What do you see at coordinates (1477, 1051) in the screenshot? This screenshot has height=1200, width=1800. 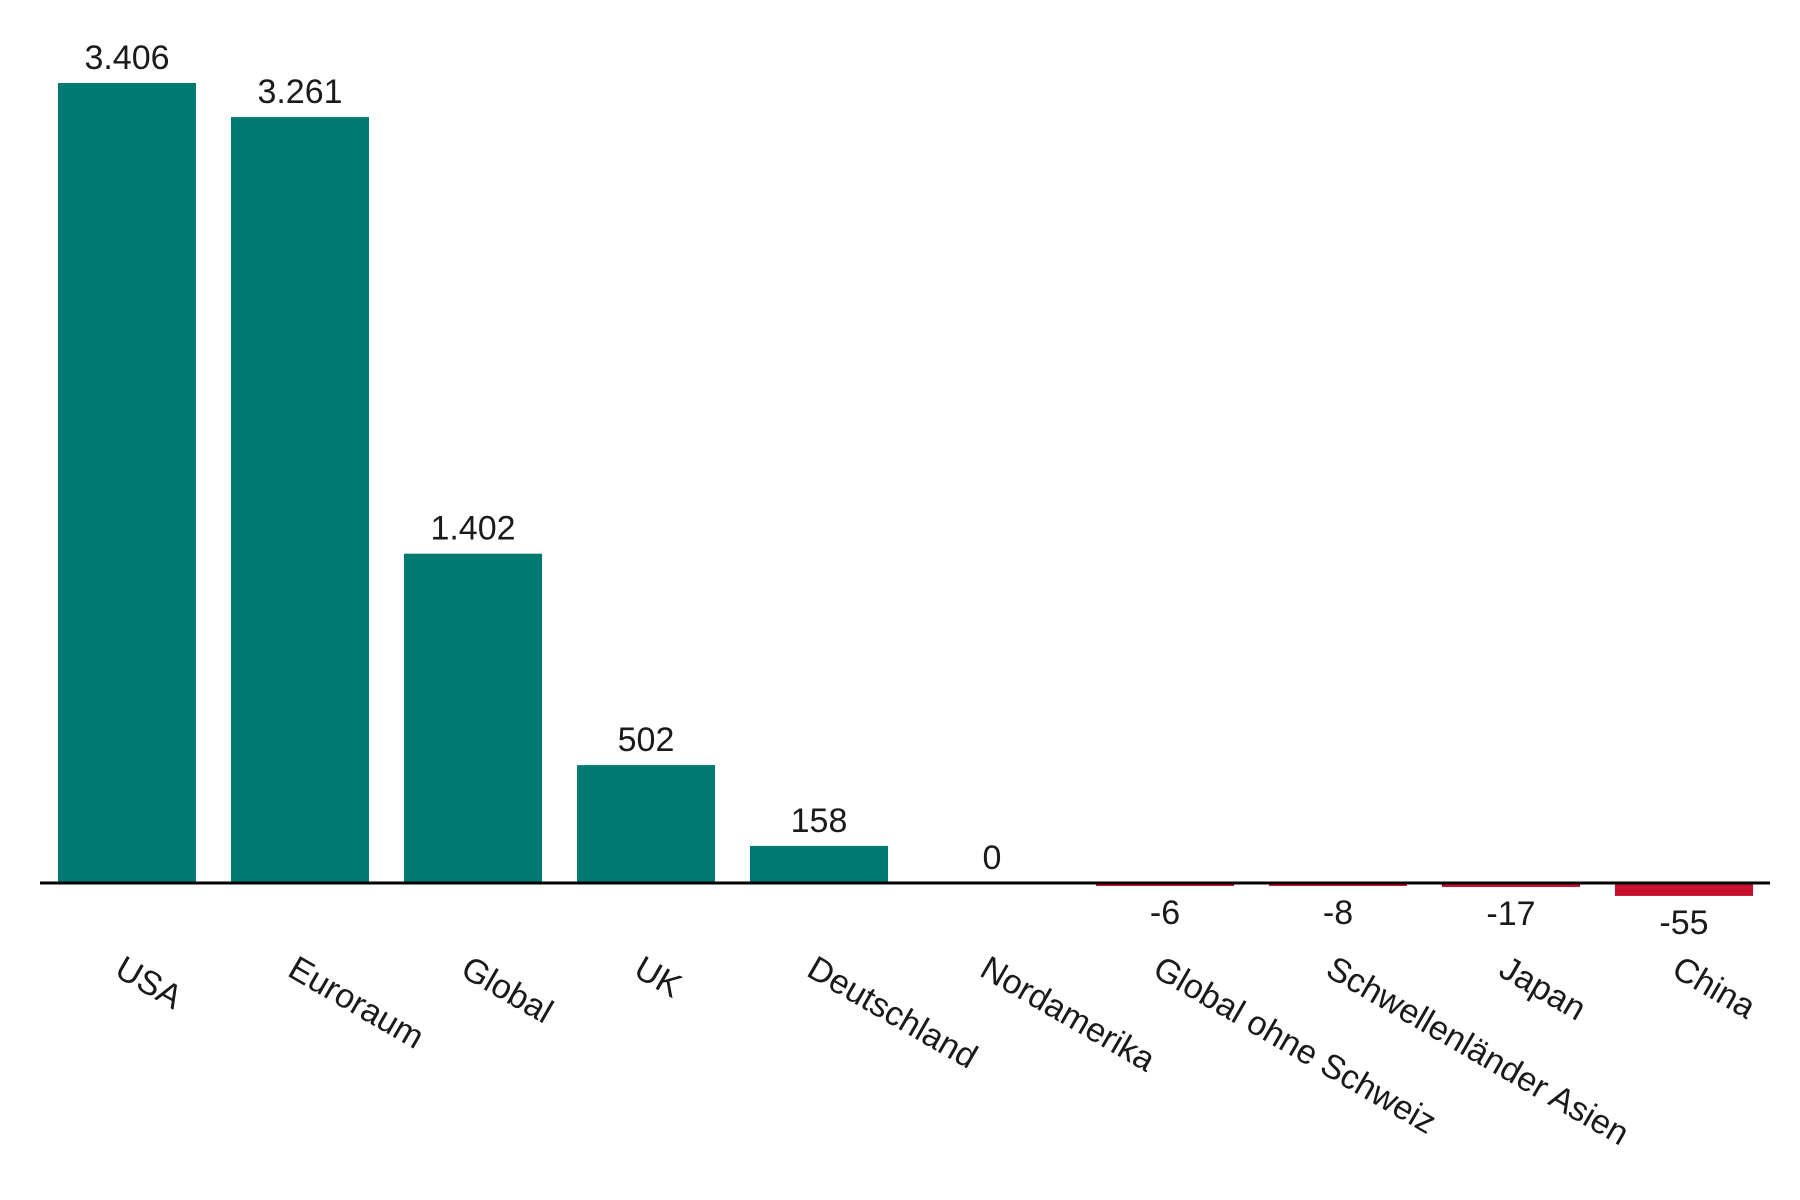 I see `category-label-schwellenlander-asien: Schwellenländer Asien` at bounding box center [1477, 1051].